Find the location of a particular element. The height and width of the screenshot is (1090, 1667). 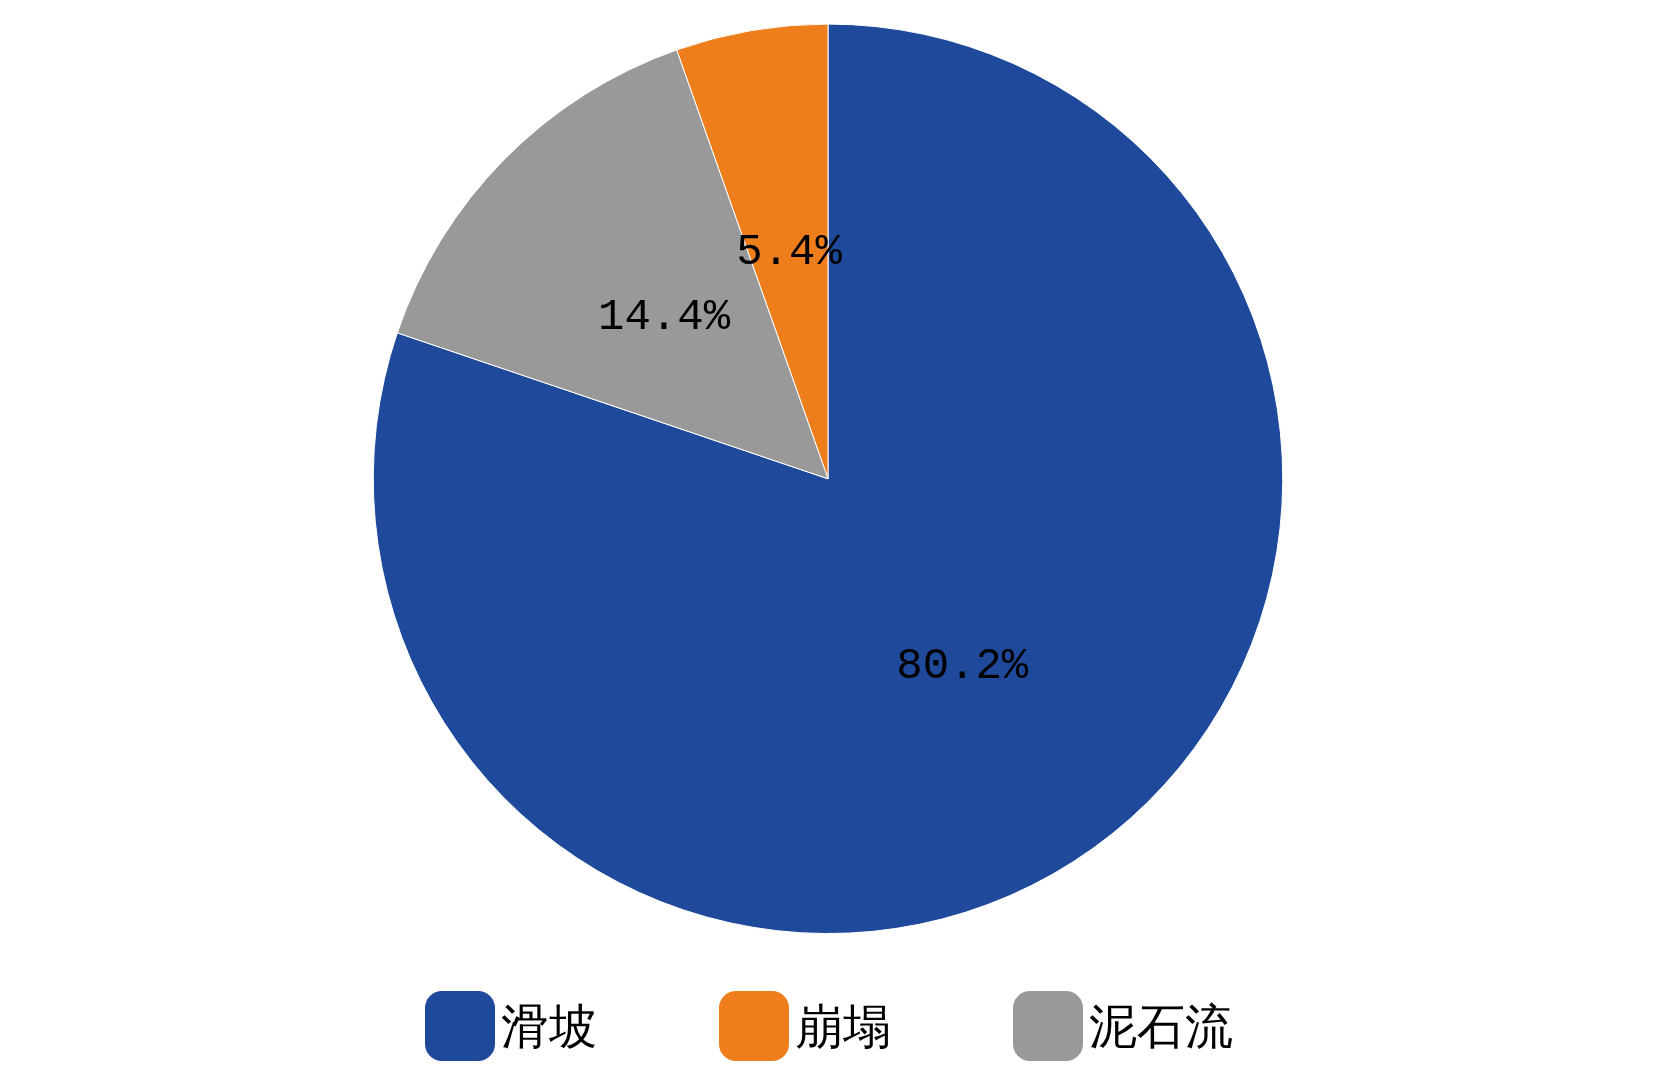

legend-label: 滑坡 is located at coordinates (549, 1026).